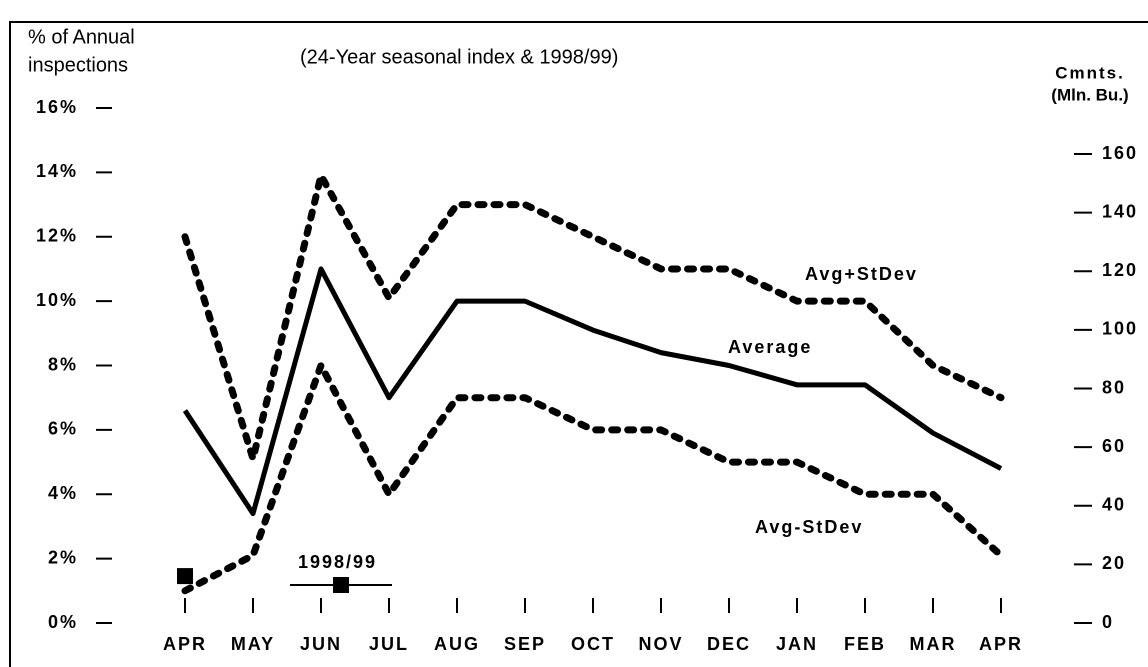  Describe the element at coordinates (253, 644) in the screenshot. I see `x-tick-label: MAY` at that location.